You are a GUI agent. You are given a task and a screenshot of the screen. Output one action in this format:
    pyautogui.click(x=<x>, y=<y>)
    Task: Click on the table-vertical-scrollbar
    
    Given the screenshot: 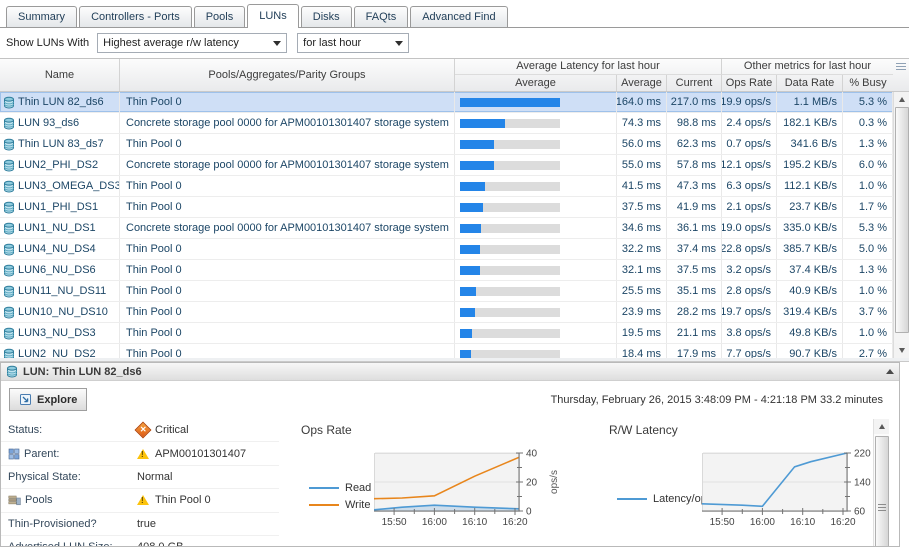 What is the action you would take?
    pyautogui.click(x=901, y=225)
    